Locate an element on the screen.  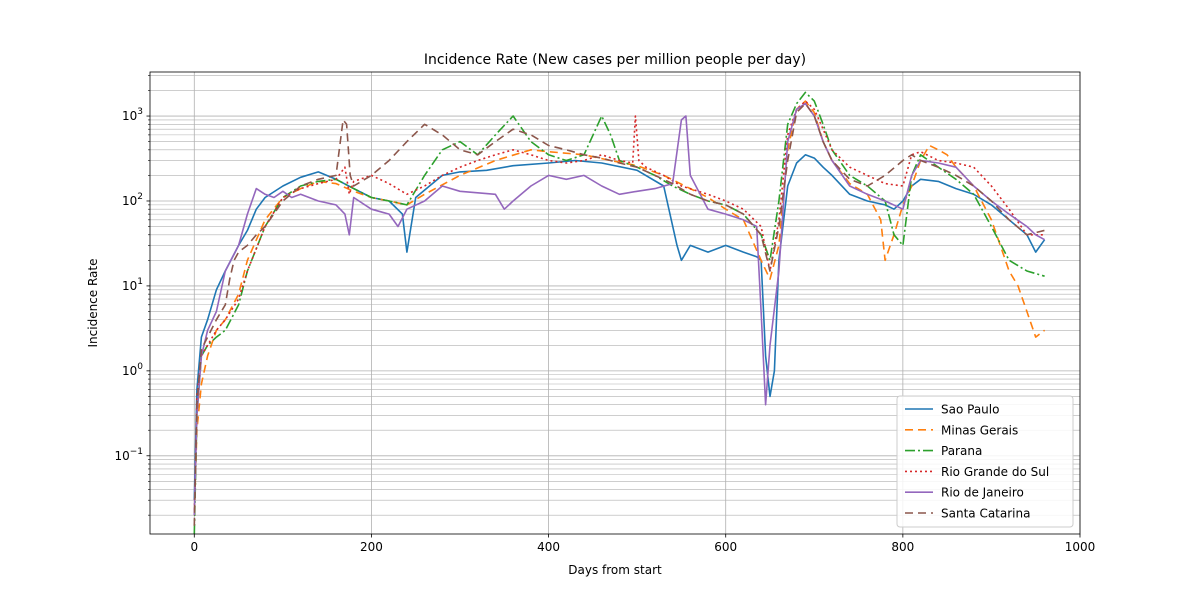
y-tick-label: 10² is located at coordinates (132, 200).